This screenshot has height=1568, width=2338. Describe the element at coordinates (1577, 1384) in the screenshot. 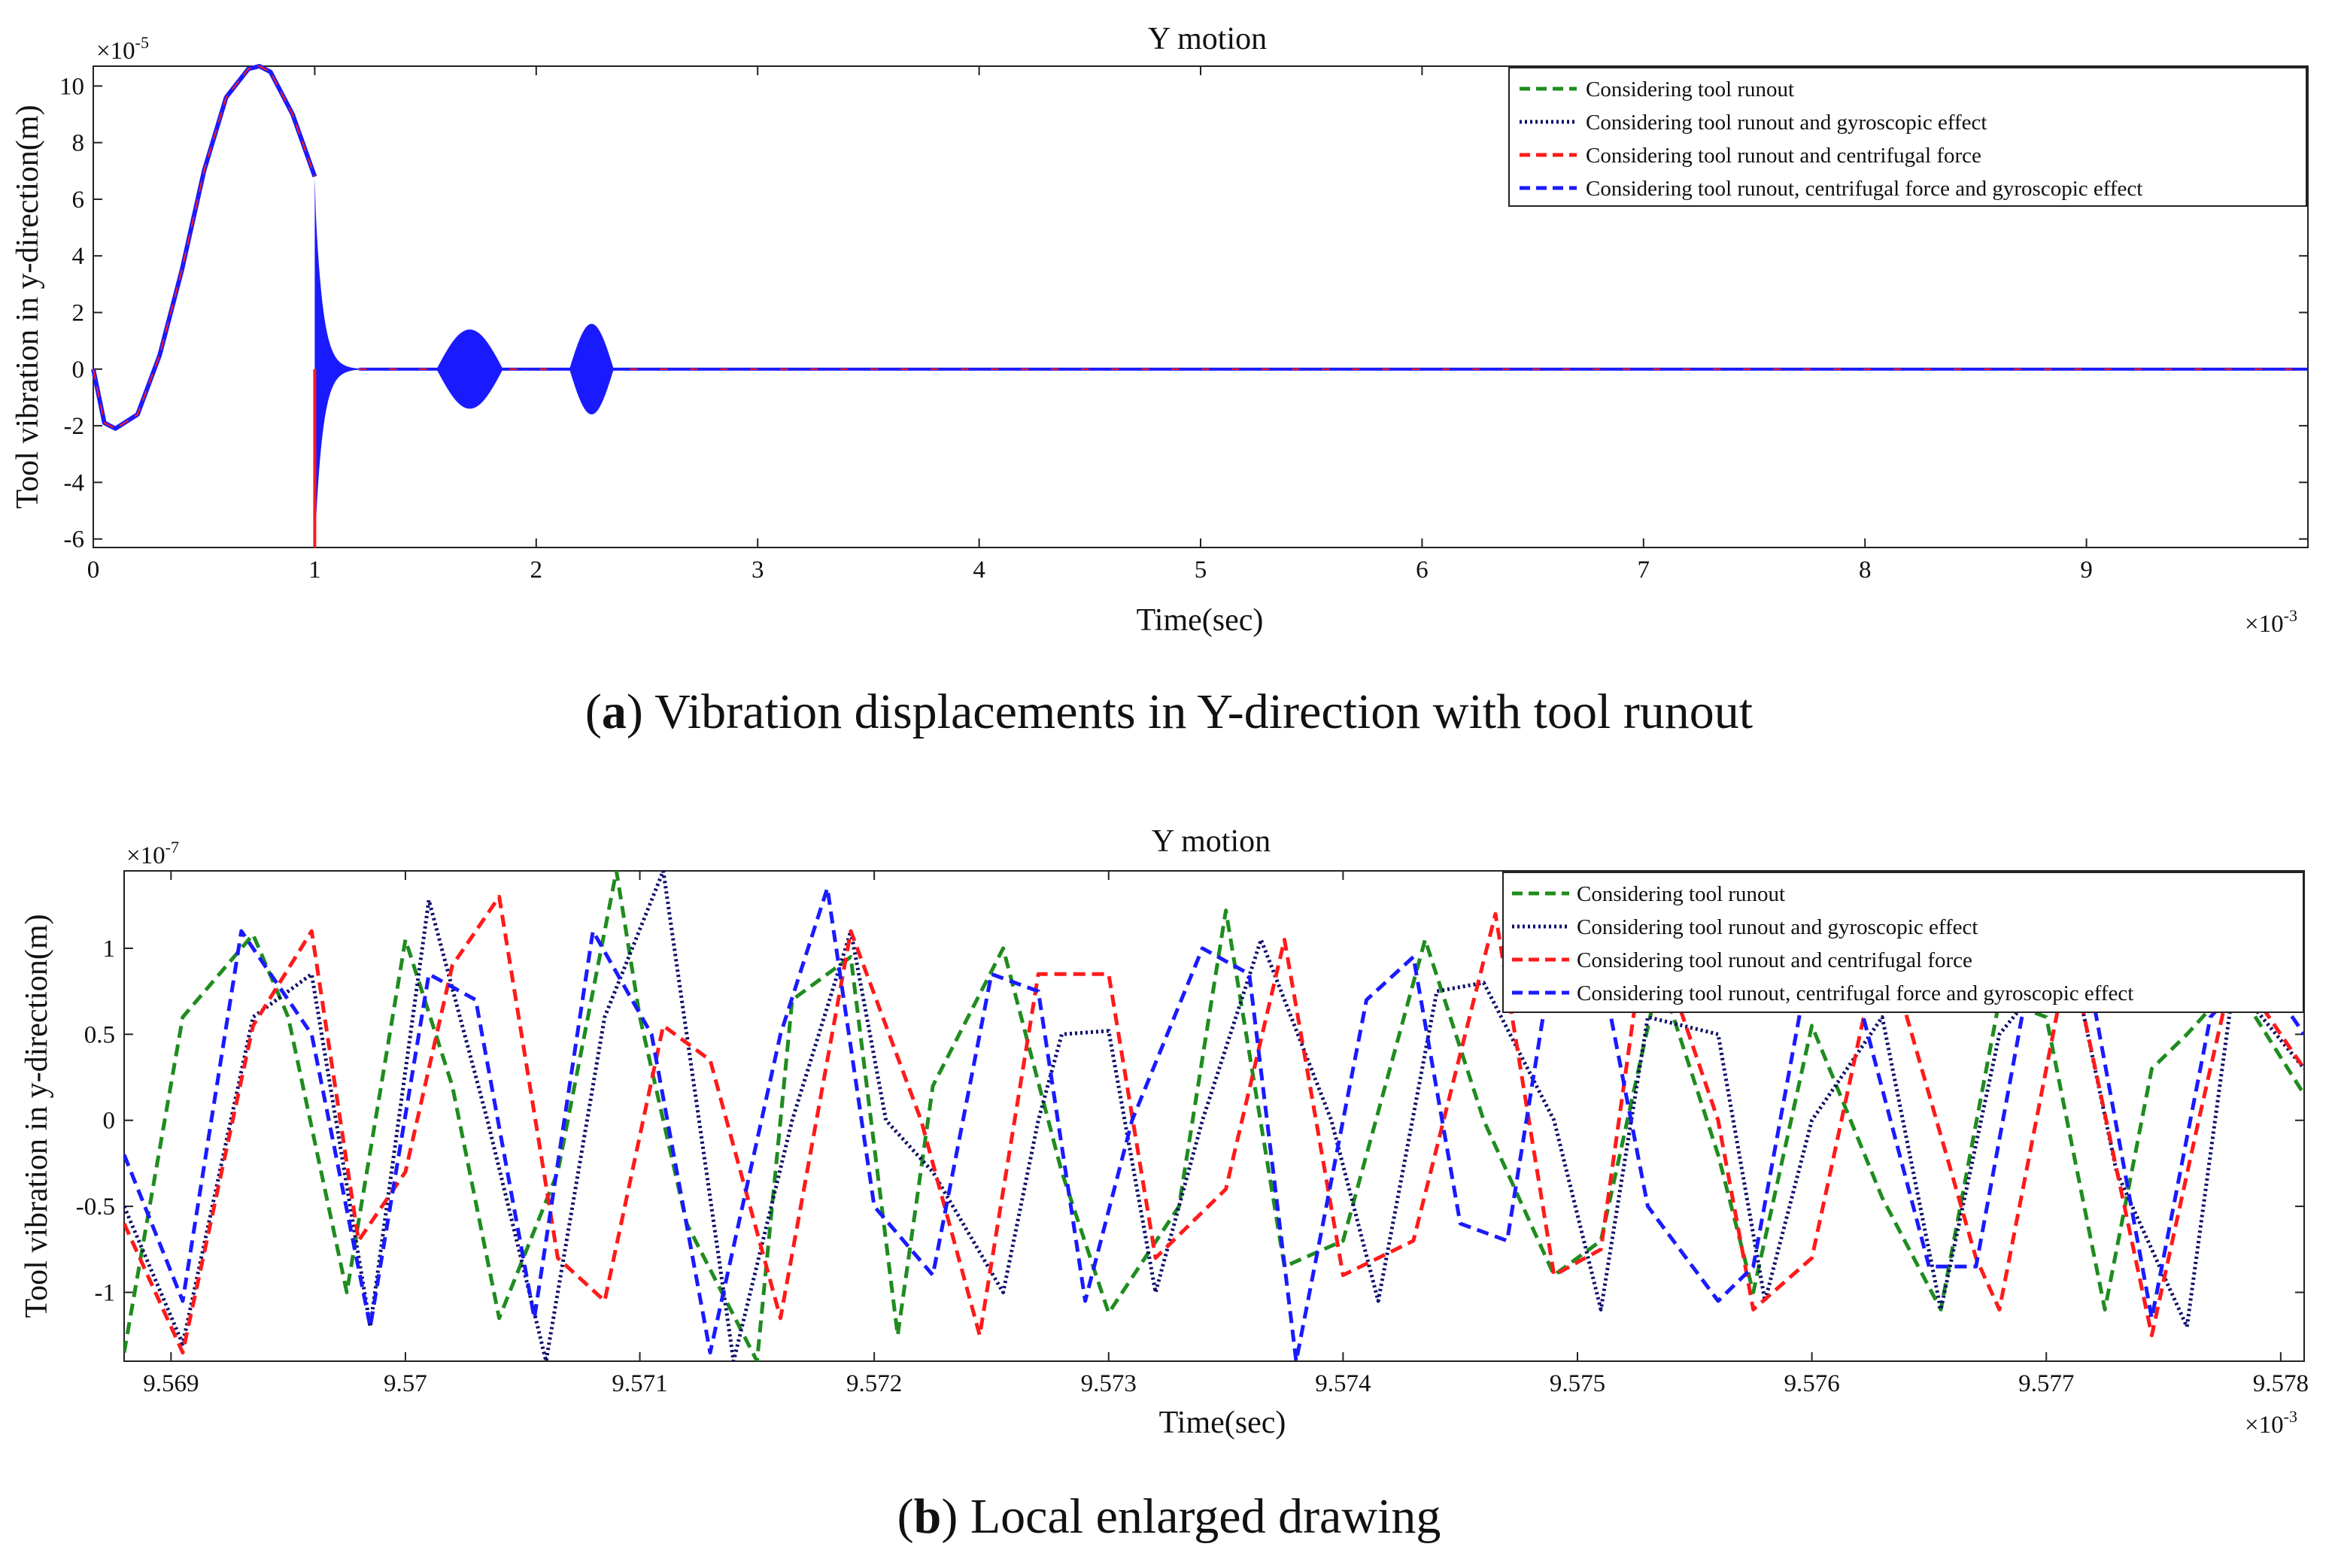

I see `x-tick-label: 9.575` at that location.